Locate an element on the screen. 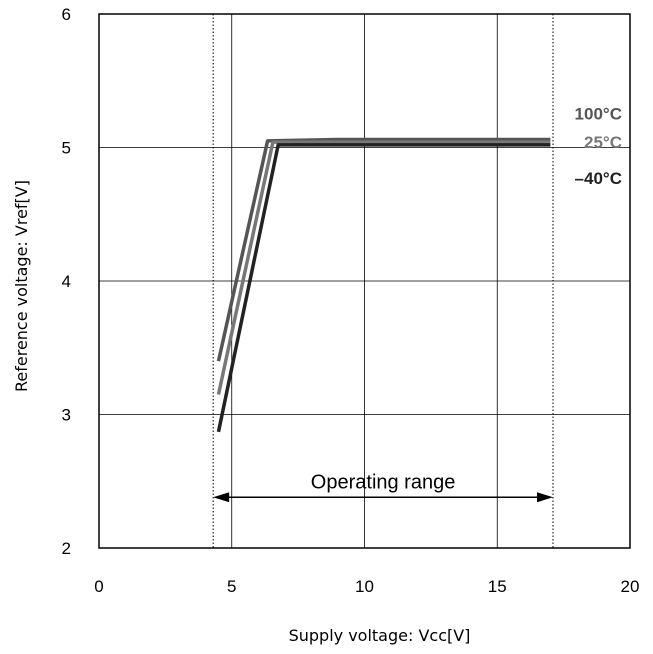 This screenshot has height=654, width=653. operating-range-label: Operating range is located at coordinates (383, 482).